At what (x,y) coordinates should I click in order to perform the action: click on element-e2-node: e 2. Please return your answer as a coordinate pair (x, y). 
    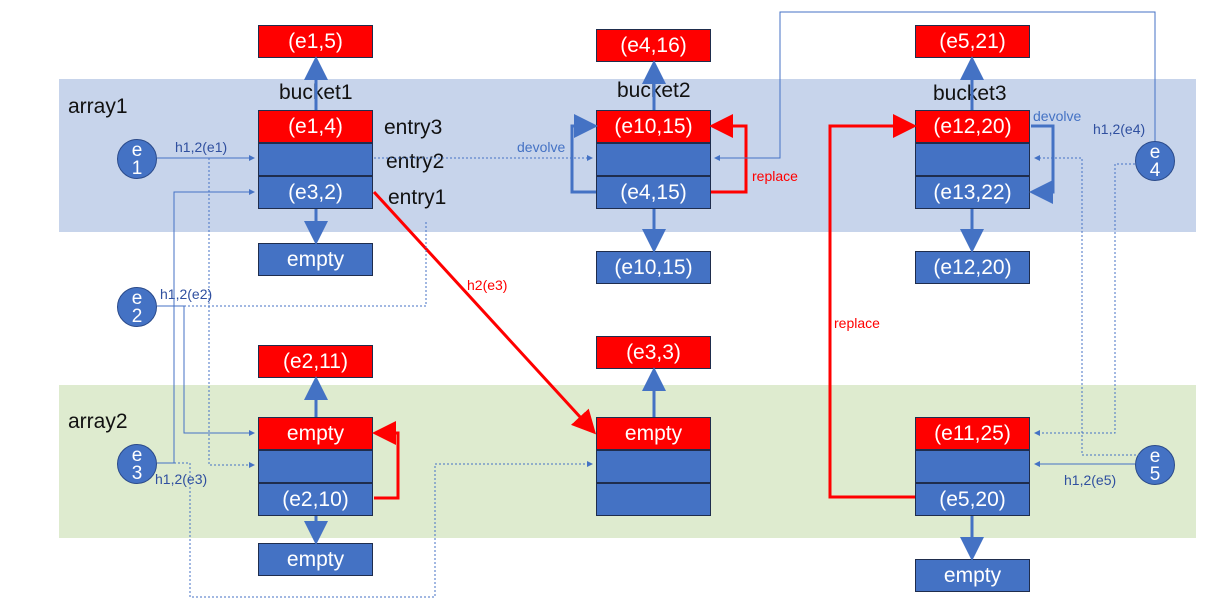
    Looking at the image, I should click on (137, 307).